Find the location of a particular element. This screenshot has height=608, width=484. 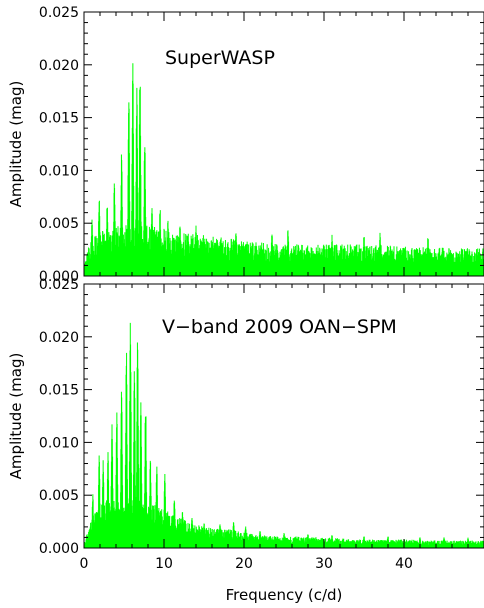

x-tick-label: 30 is located at coordinates (324, 564).